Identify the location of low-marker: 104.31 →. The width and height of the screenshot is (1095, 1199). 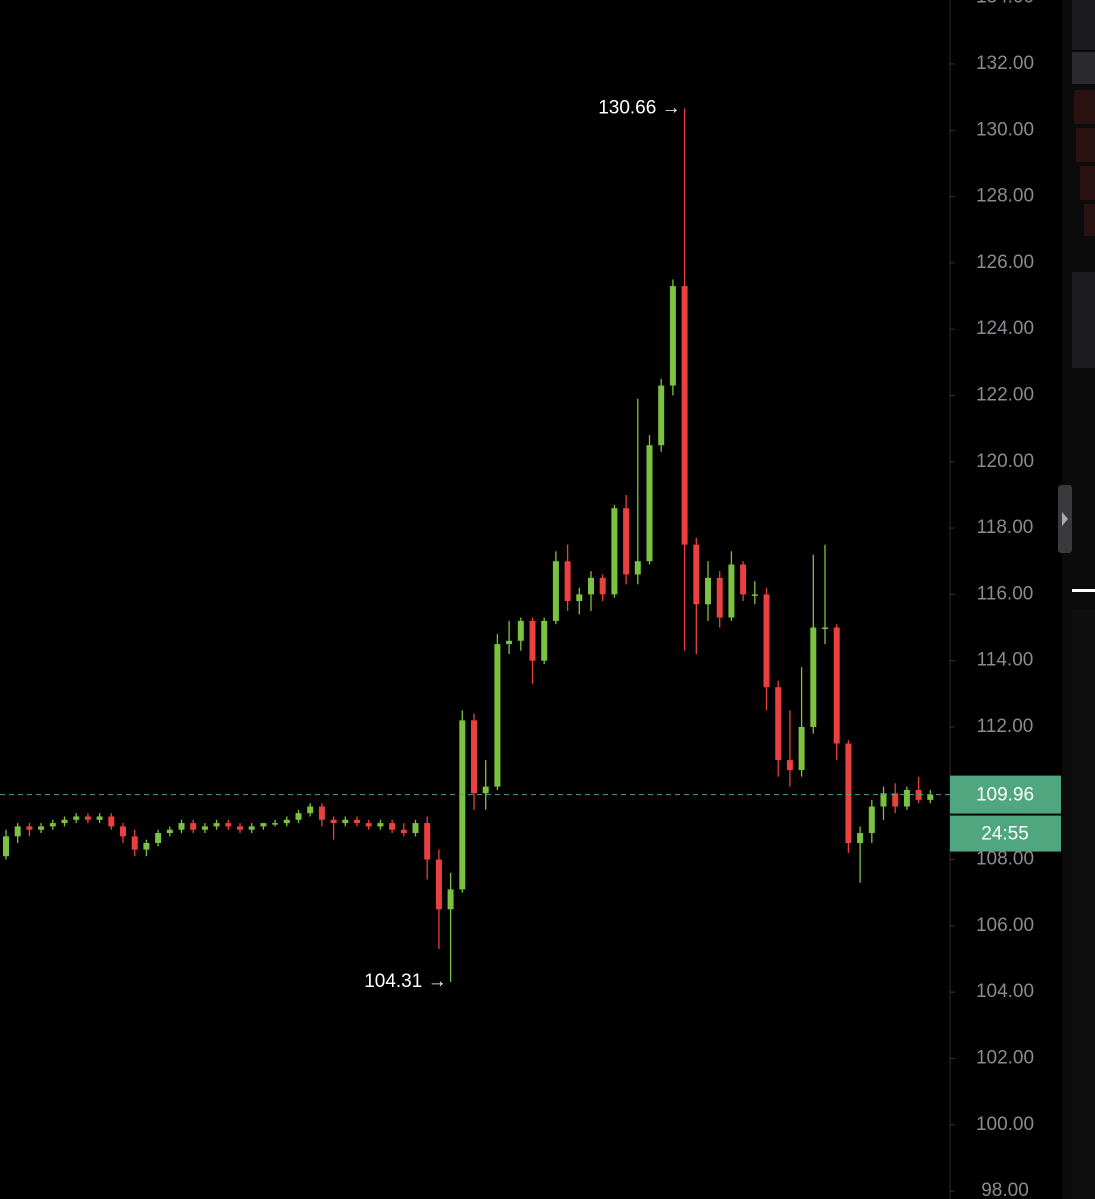
(405, 981).